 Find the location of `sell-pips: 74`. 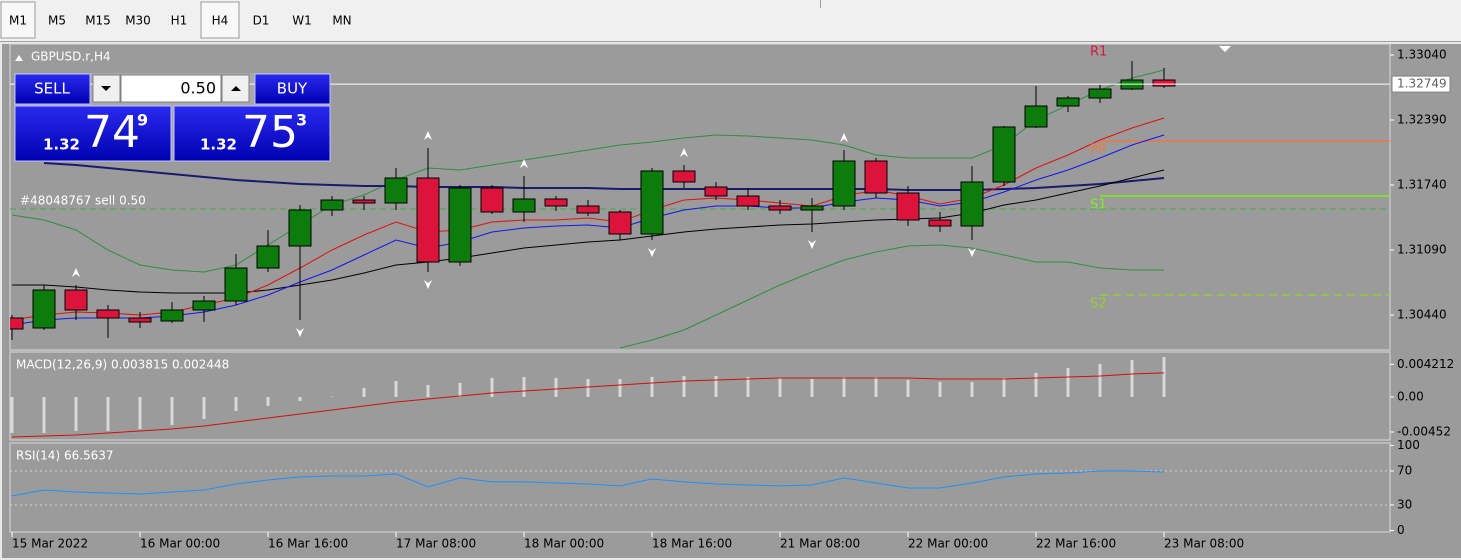

sell-pips: 74 is located at coordinates (112, 132).